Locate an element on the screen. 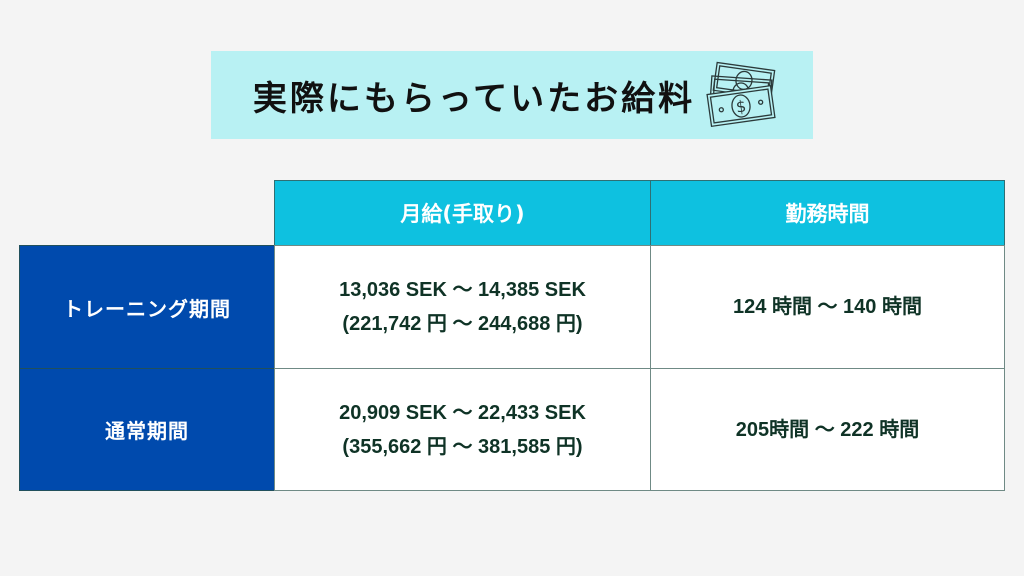  row-header-regular: 通常期間 is located at coordinates (147, 429).